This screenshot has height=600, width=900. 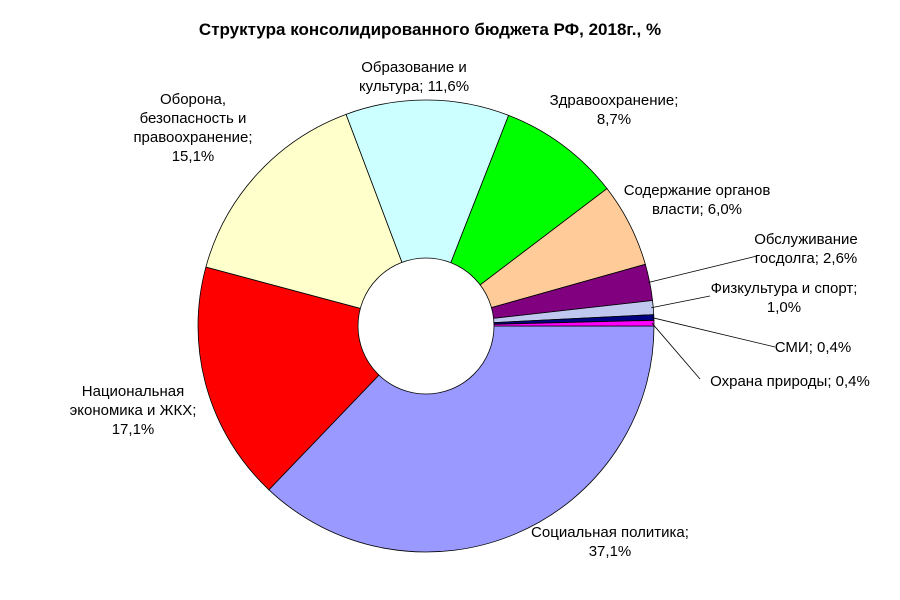 I want to click on data-label-3-line-3: правоохранение;, so click(x=192, y=137).